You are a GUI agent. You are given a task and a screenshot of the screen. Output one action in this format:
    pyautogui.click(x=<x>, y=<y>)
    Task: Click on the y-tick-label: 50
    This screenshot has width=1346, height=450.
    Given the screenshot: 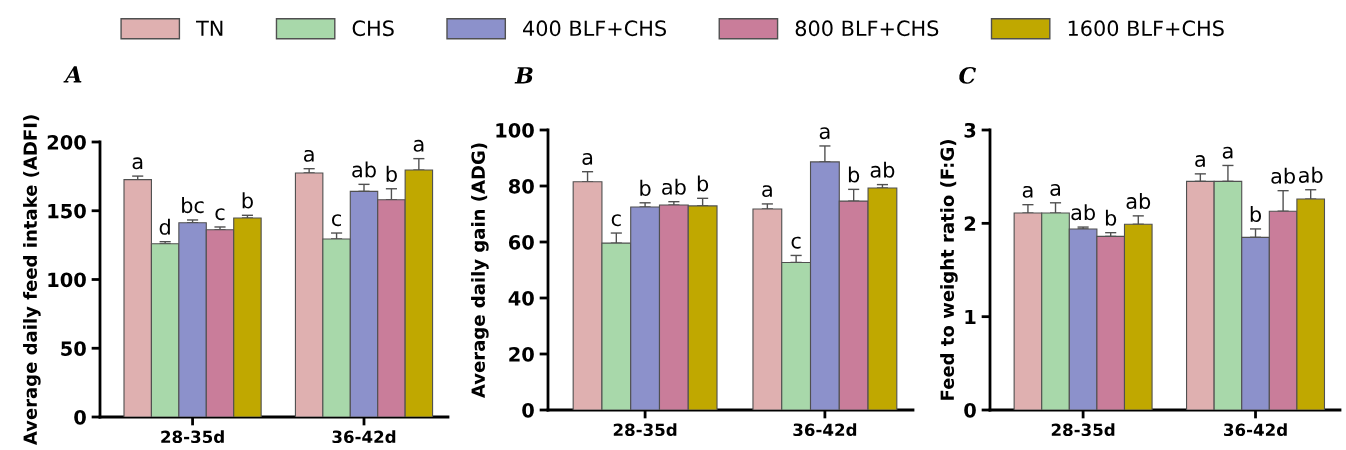 What is the action you would take?
    pyautogui.click(x=73, y=348)
    